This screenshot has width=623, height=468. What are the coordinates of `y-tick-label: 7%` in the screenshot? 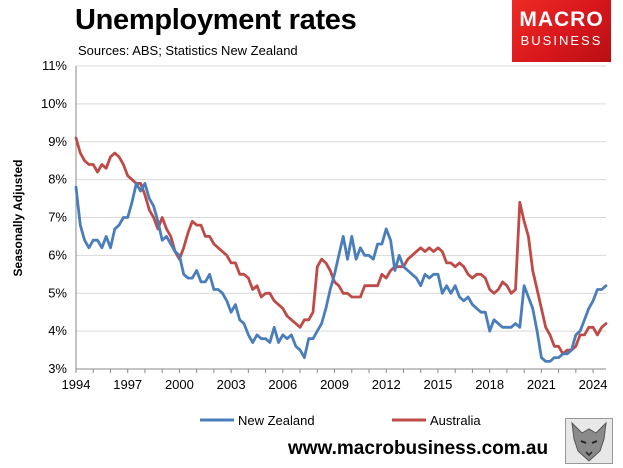 It's located at (57, 217).